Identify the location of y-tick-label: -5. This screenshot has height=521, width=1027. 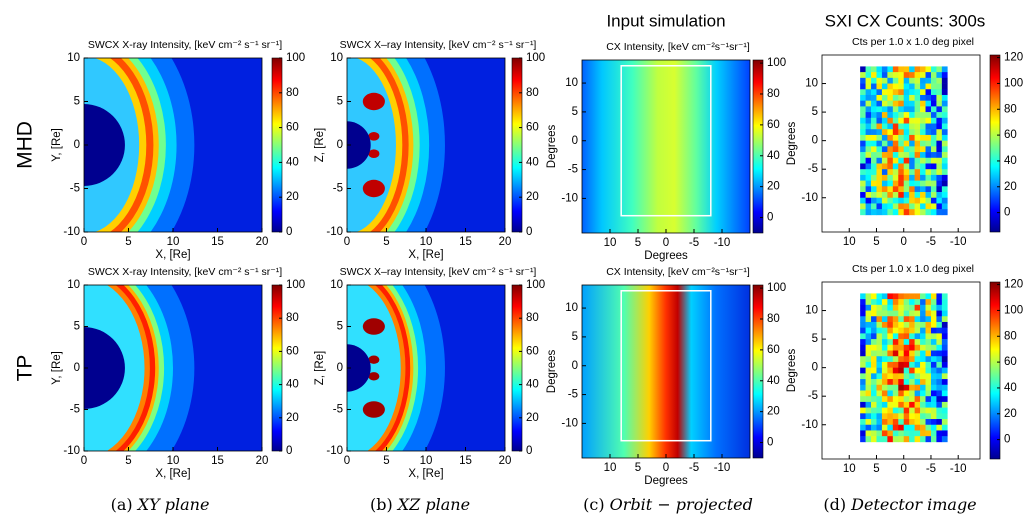
(813, 396).